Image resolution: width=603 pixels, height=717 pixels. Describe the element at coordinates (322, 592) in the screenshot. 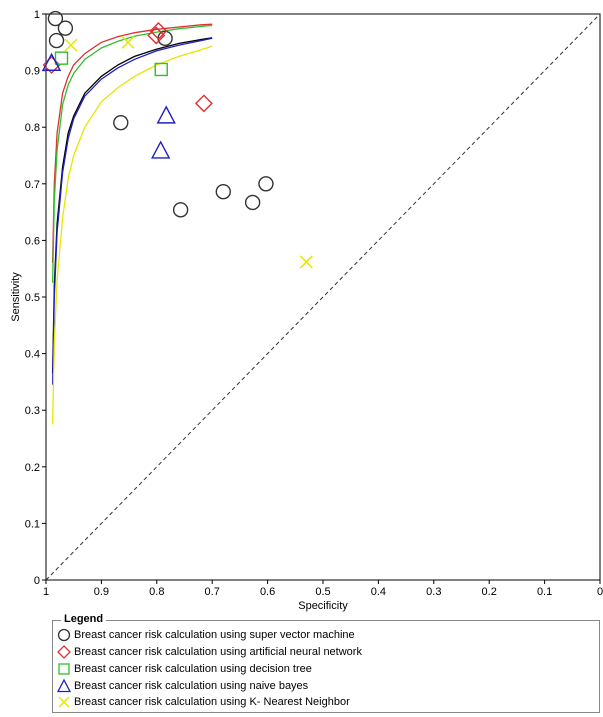

I see `x-tick-label: 0.5` at that location.